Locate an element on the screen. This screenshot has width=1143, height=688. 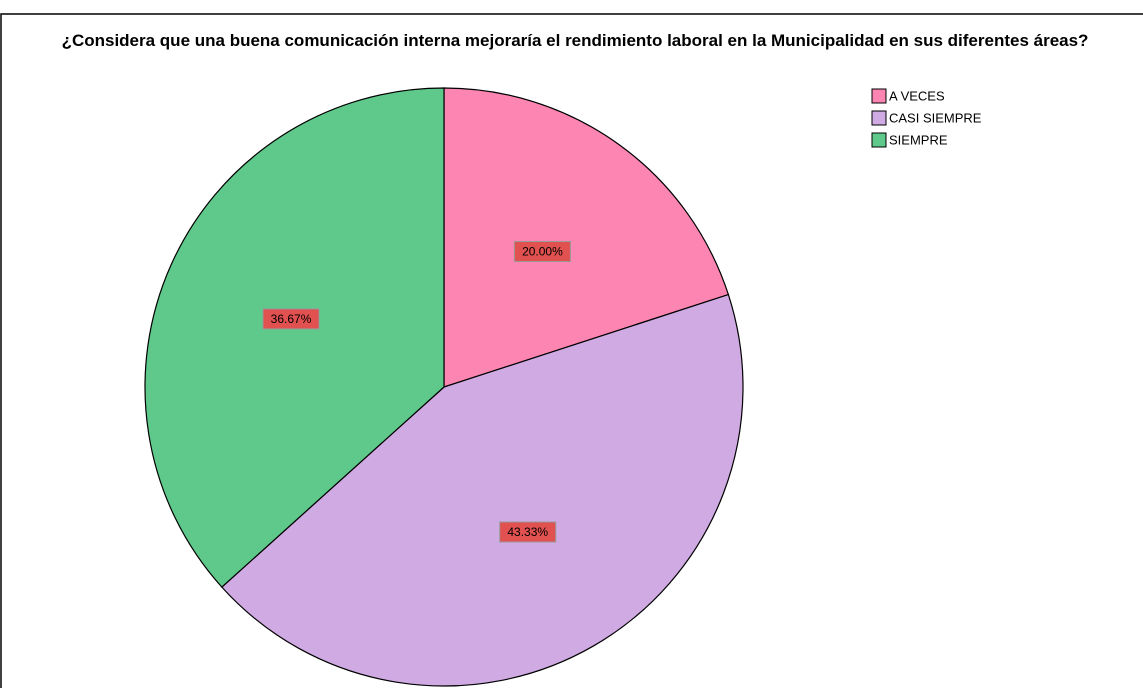
value-label: 43.33% is located at coordinates (527, 532).